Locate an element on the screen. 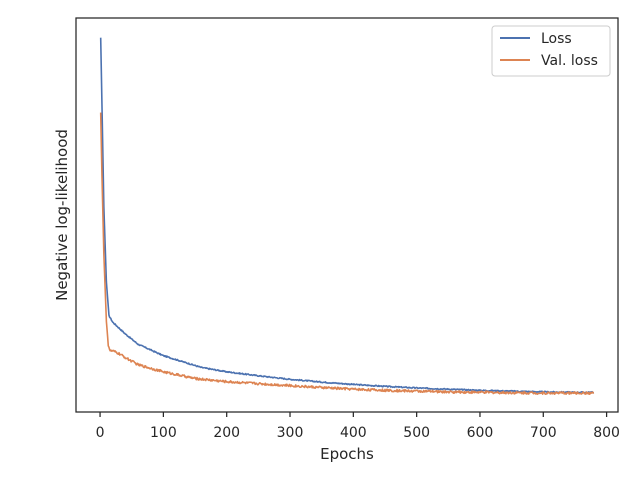 This screenshot has width=640, height=480. x-tick-label: 800 is located at coordinates (606, 433).